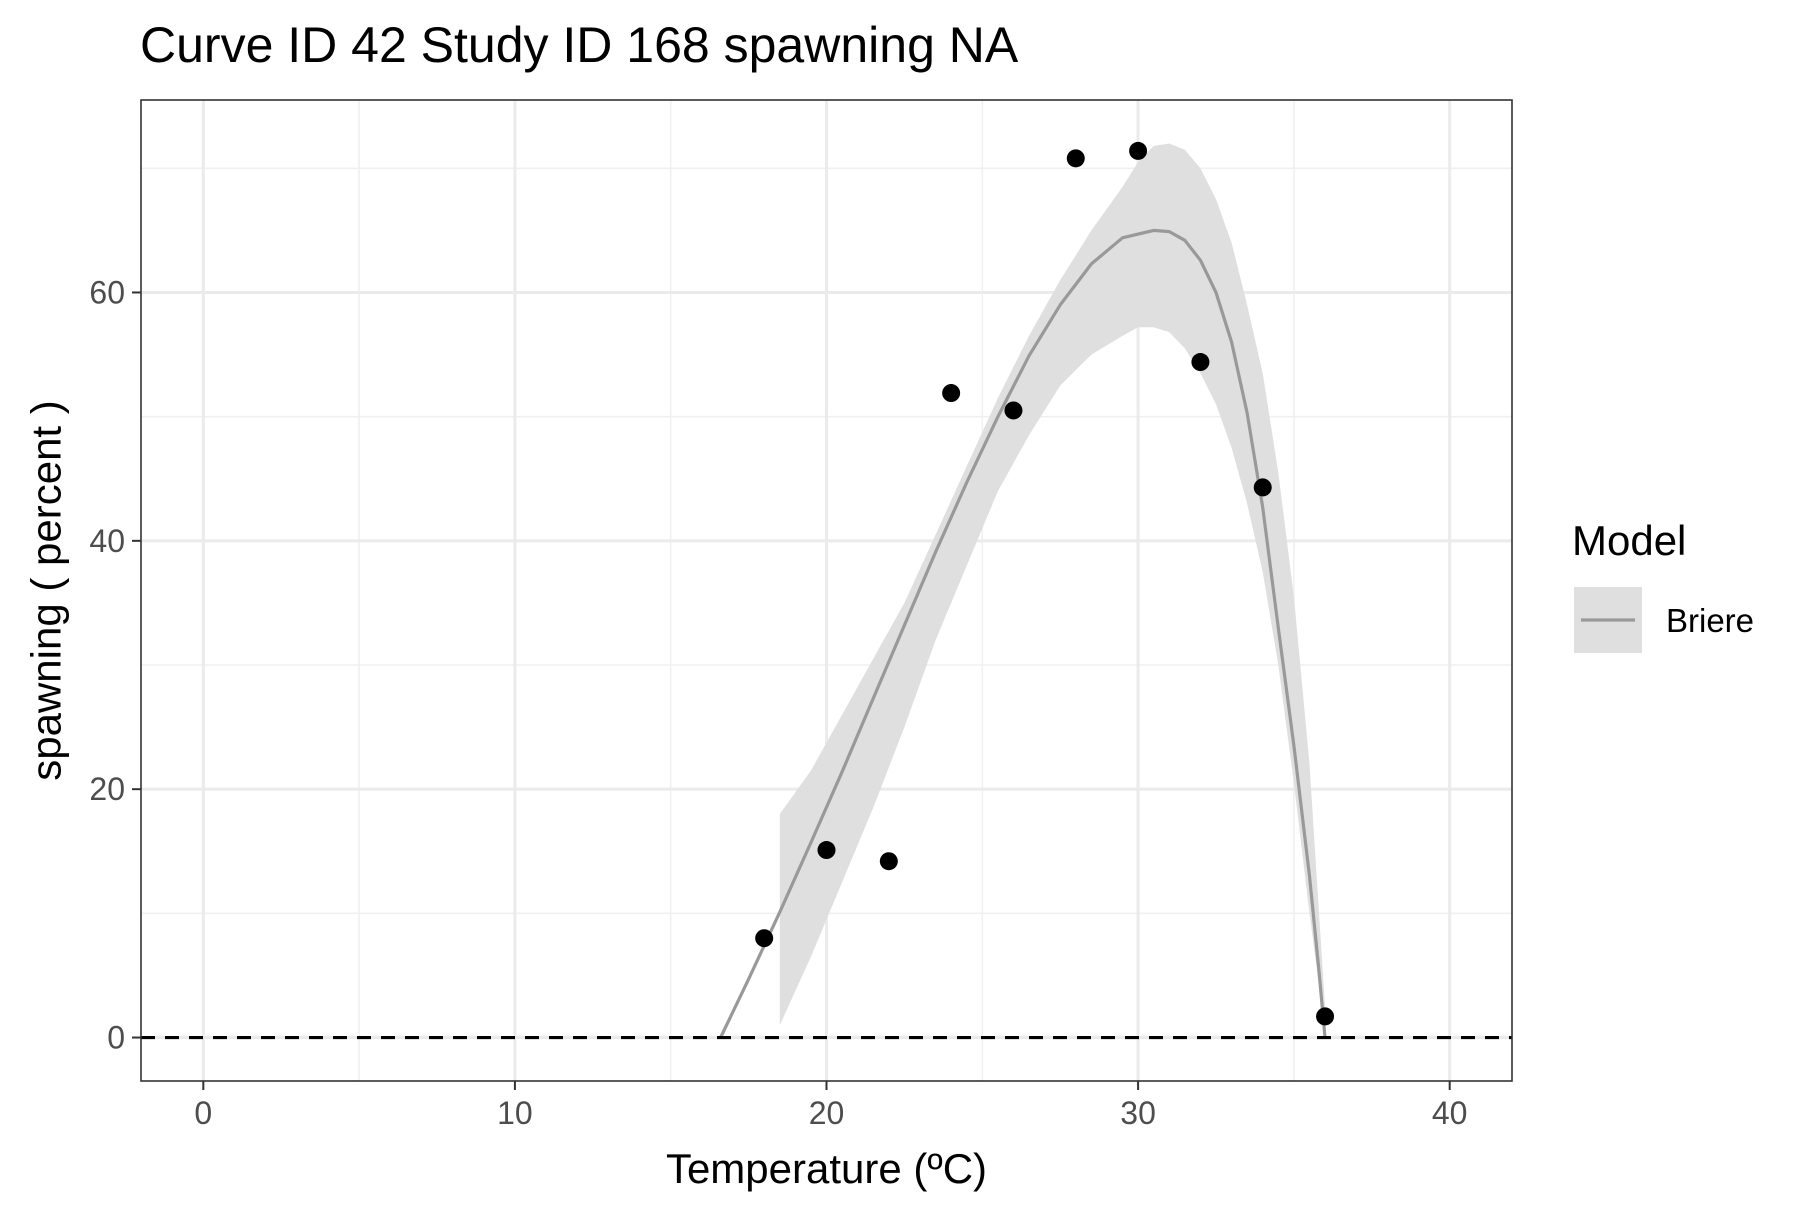  I want to click on y-axis: 0 20 40 60, so click(115, 665).